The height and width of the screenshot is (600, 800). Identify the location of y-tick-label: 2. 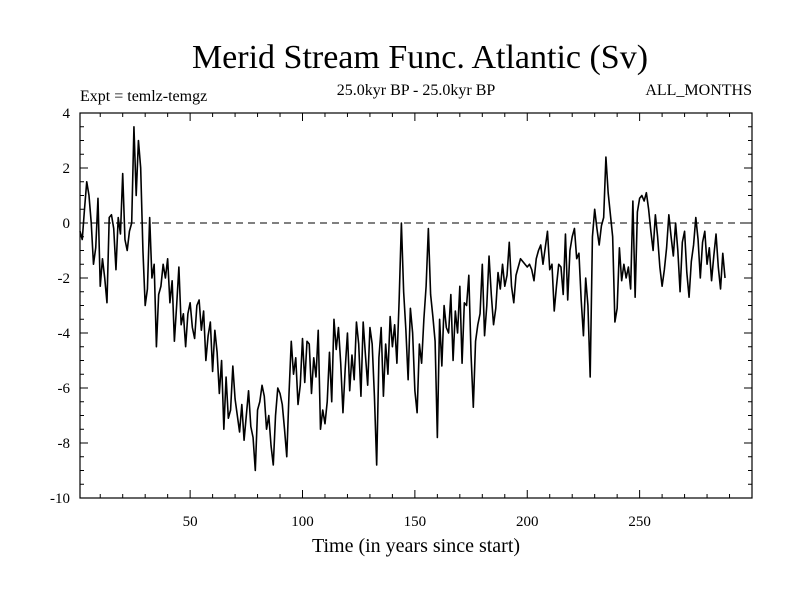
(67, 169).